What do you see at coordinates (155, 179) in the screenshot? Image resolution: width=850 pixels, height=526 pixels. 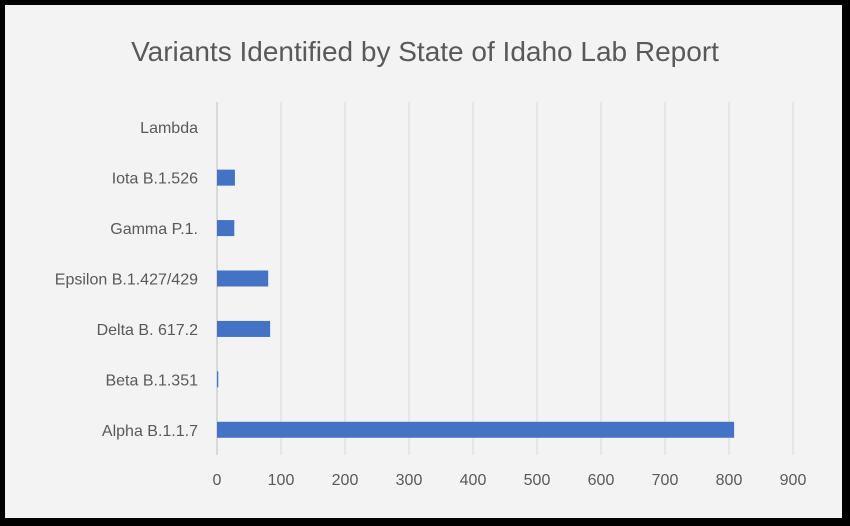 I see `category-label: Iota B.1.526` at bounding box center [155, 179].